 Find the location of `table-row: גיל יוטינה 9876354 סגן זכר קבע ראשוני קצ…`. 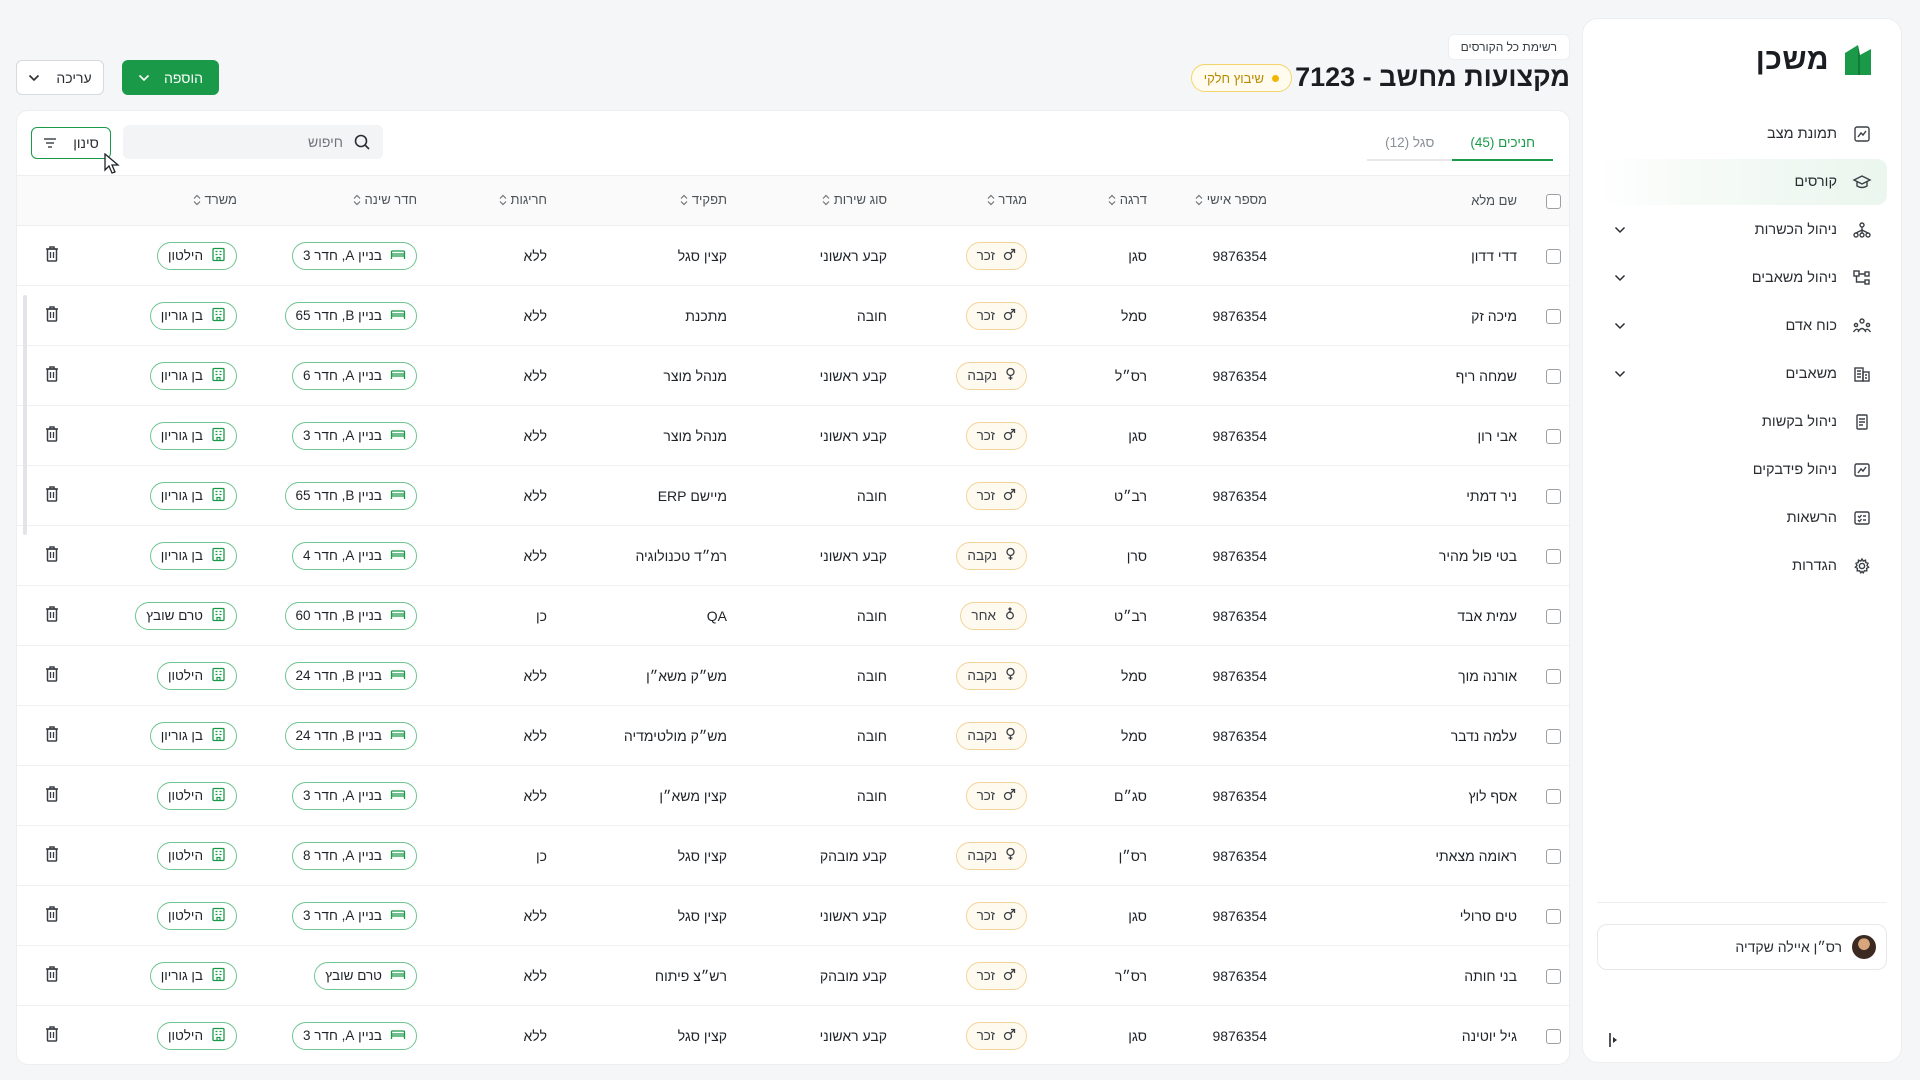

table-row: גיל יוטינה 9876354 סגן זכר קבע ראשוני קצ… is located at coordinates (793, 1035).